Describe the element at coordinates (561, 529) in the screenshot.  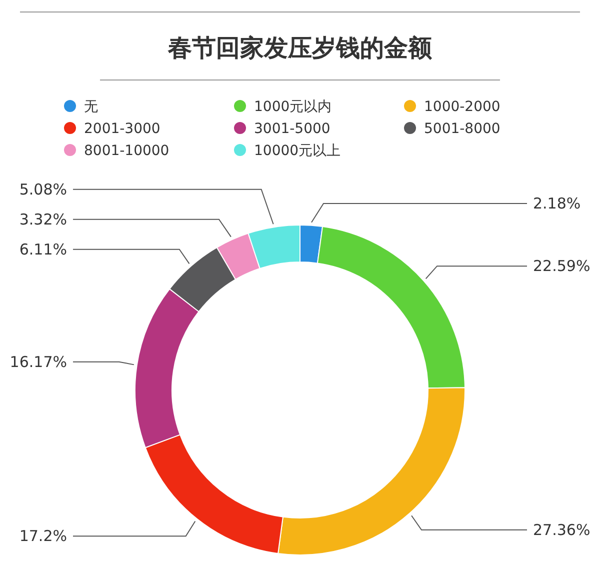
I see `data-label: 27.36%` at that location.